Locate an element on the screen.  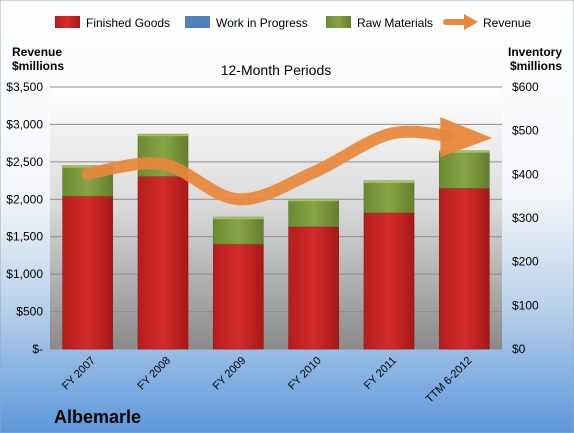
left-tick-label: $2,000 is located at coordinates (24, 199).